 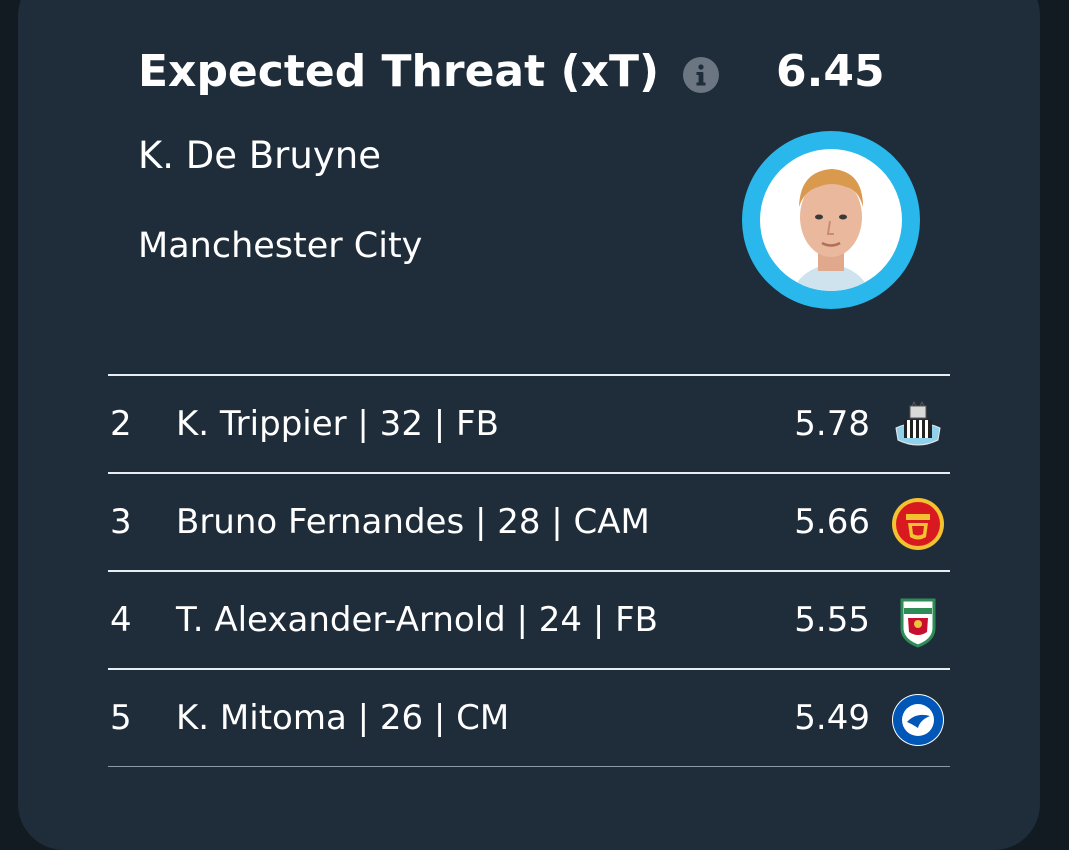 I want to click on newcastle-crest-icon, so click(x=918, y=423).